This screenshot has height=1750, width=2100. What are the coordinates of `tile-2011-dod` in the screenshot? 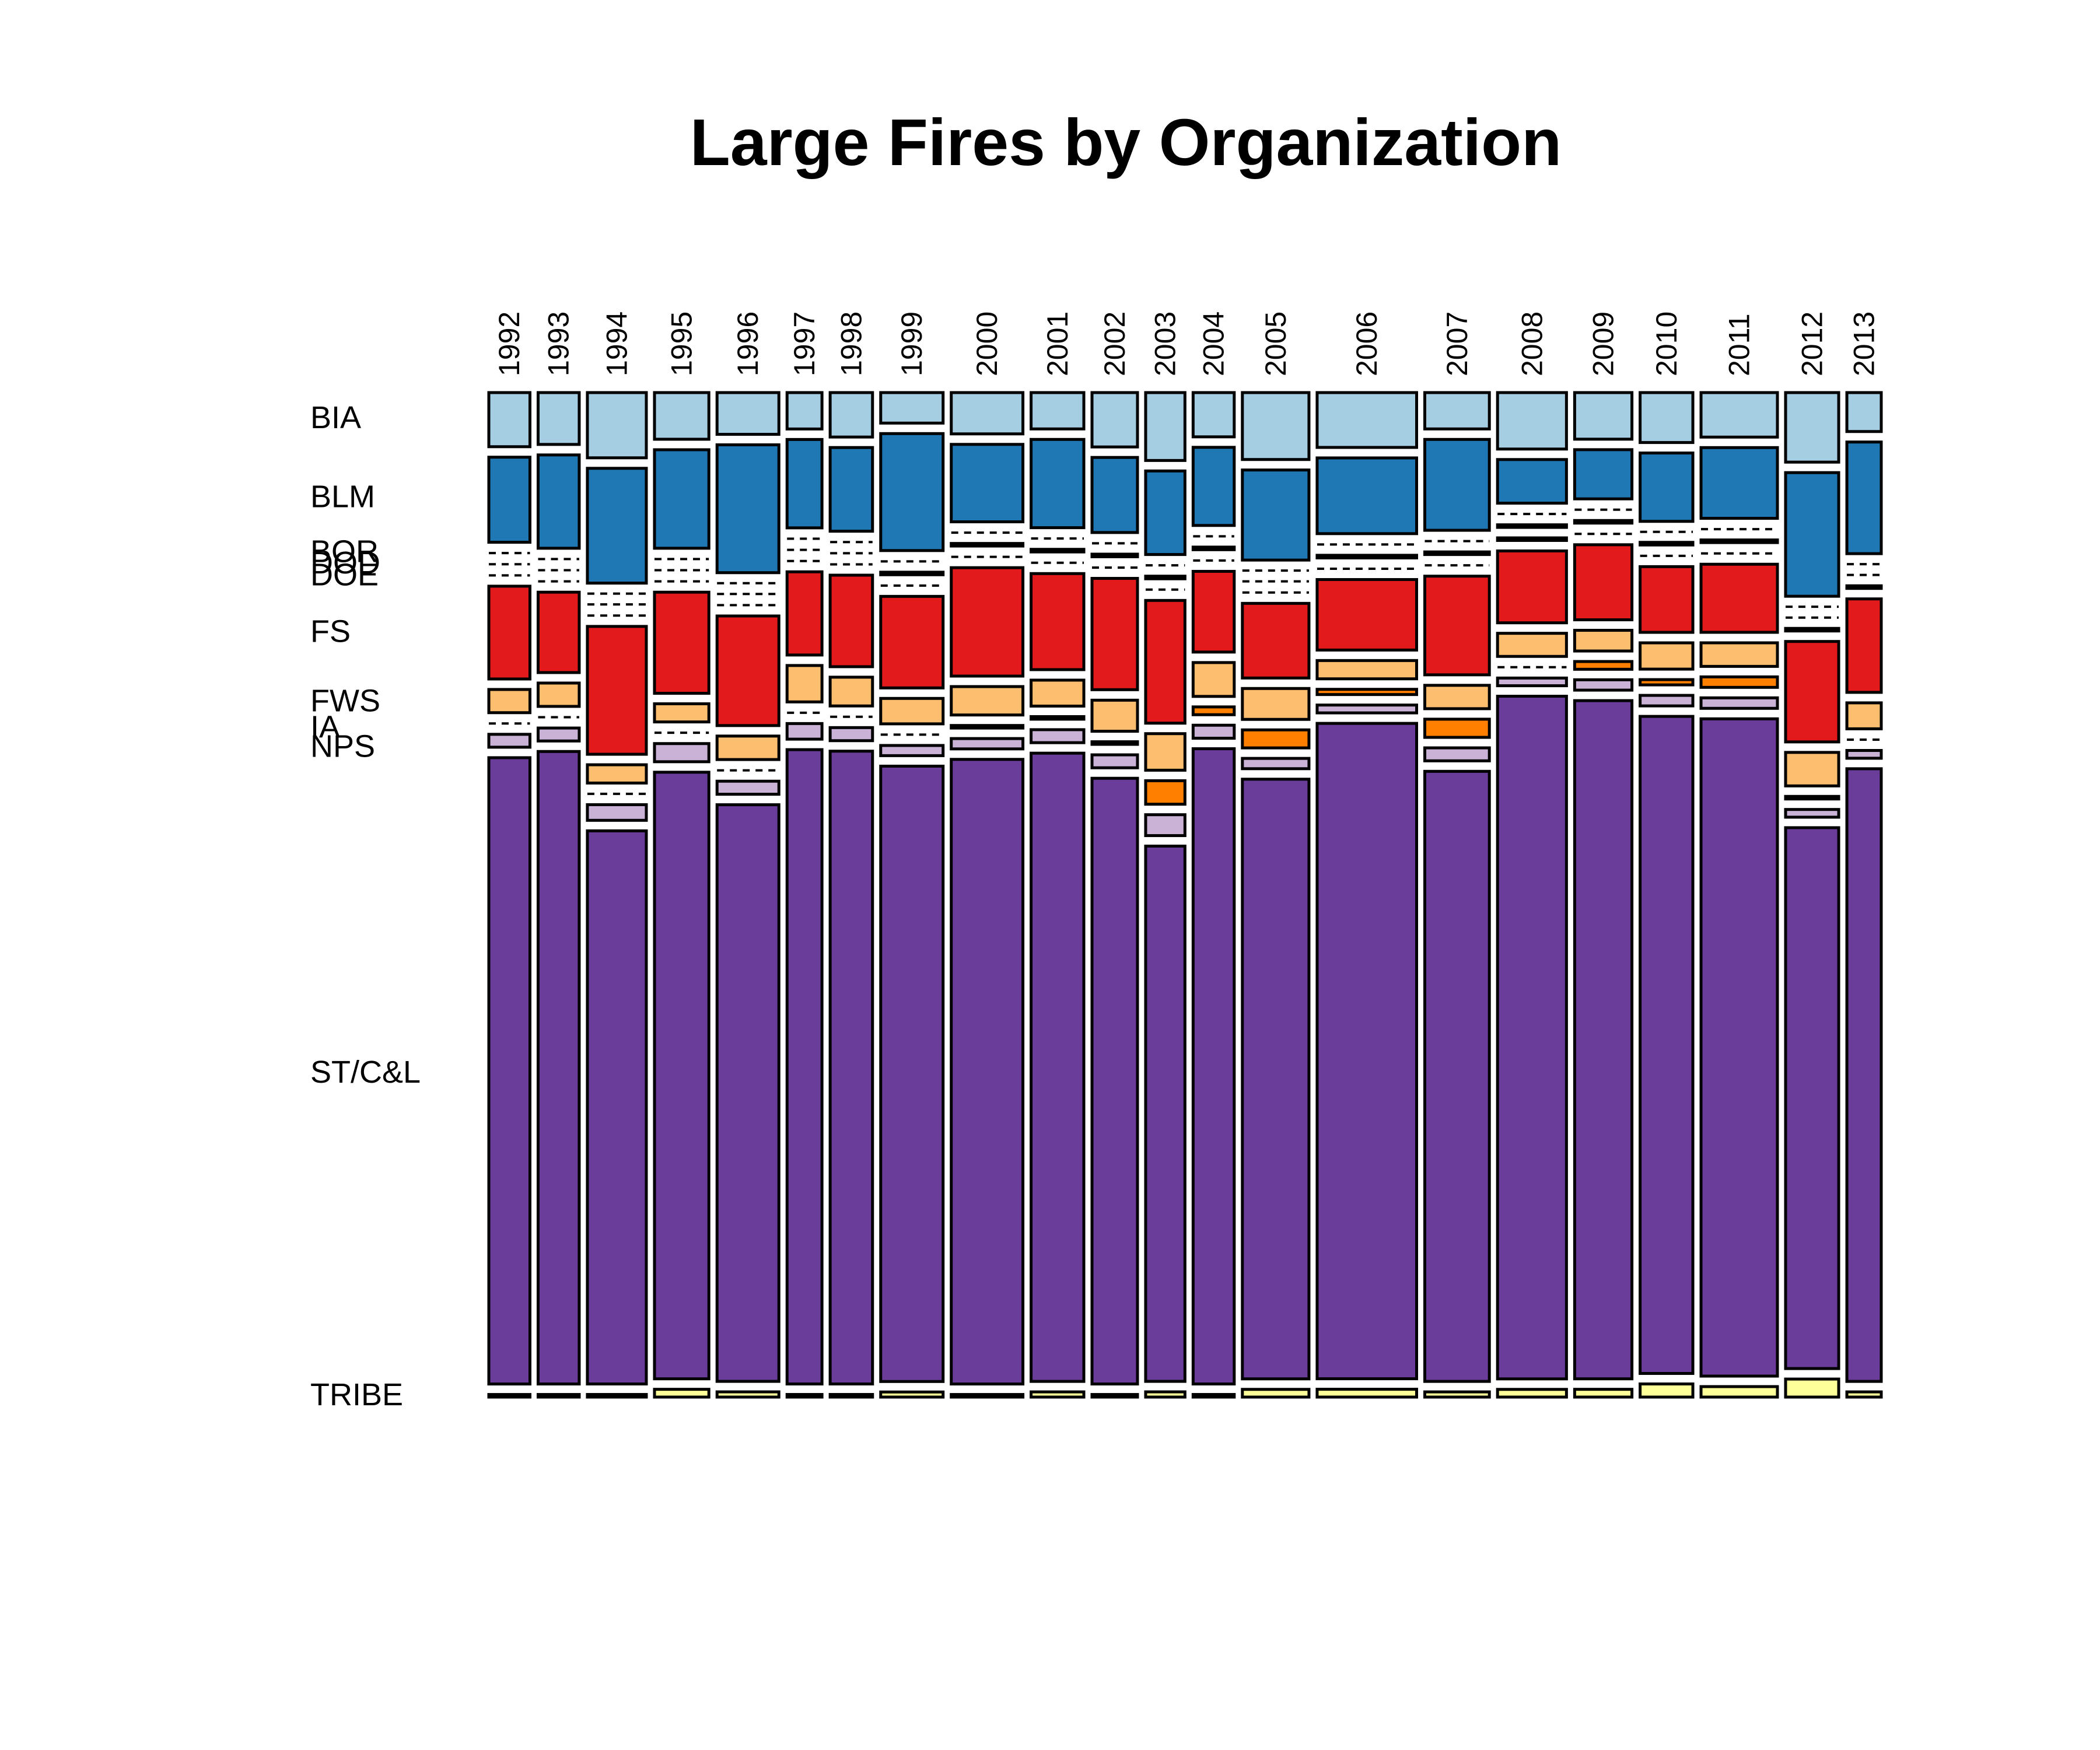 It's located at (1739, 541).